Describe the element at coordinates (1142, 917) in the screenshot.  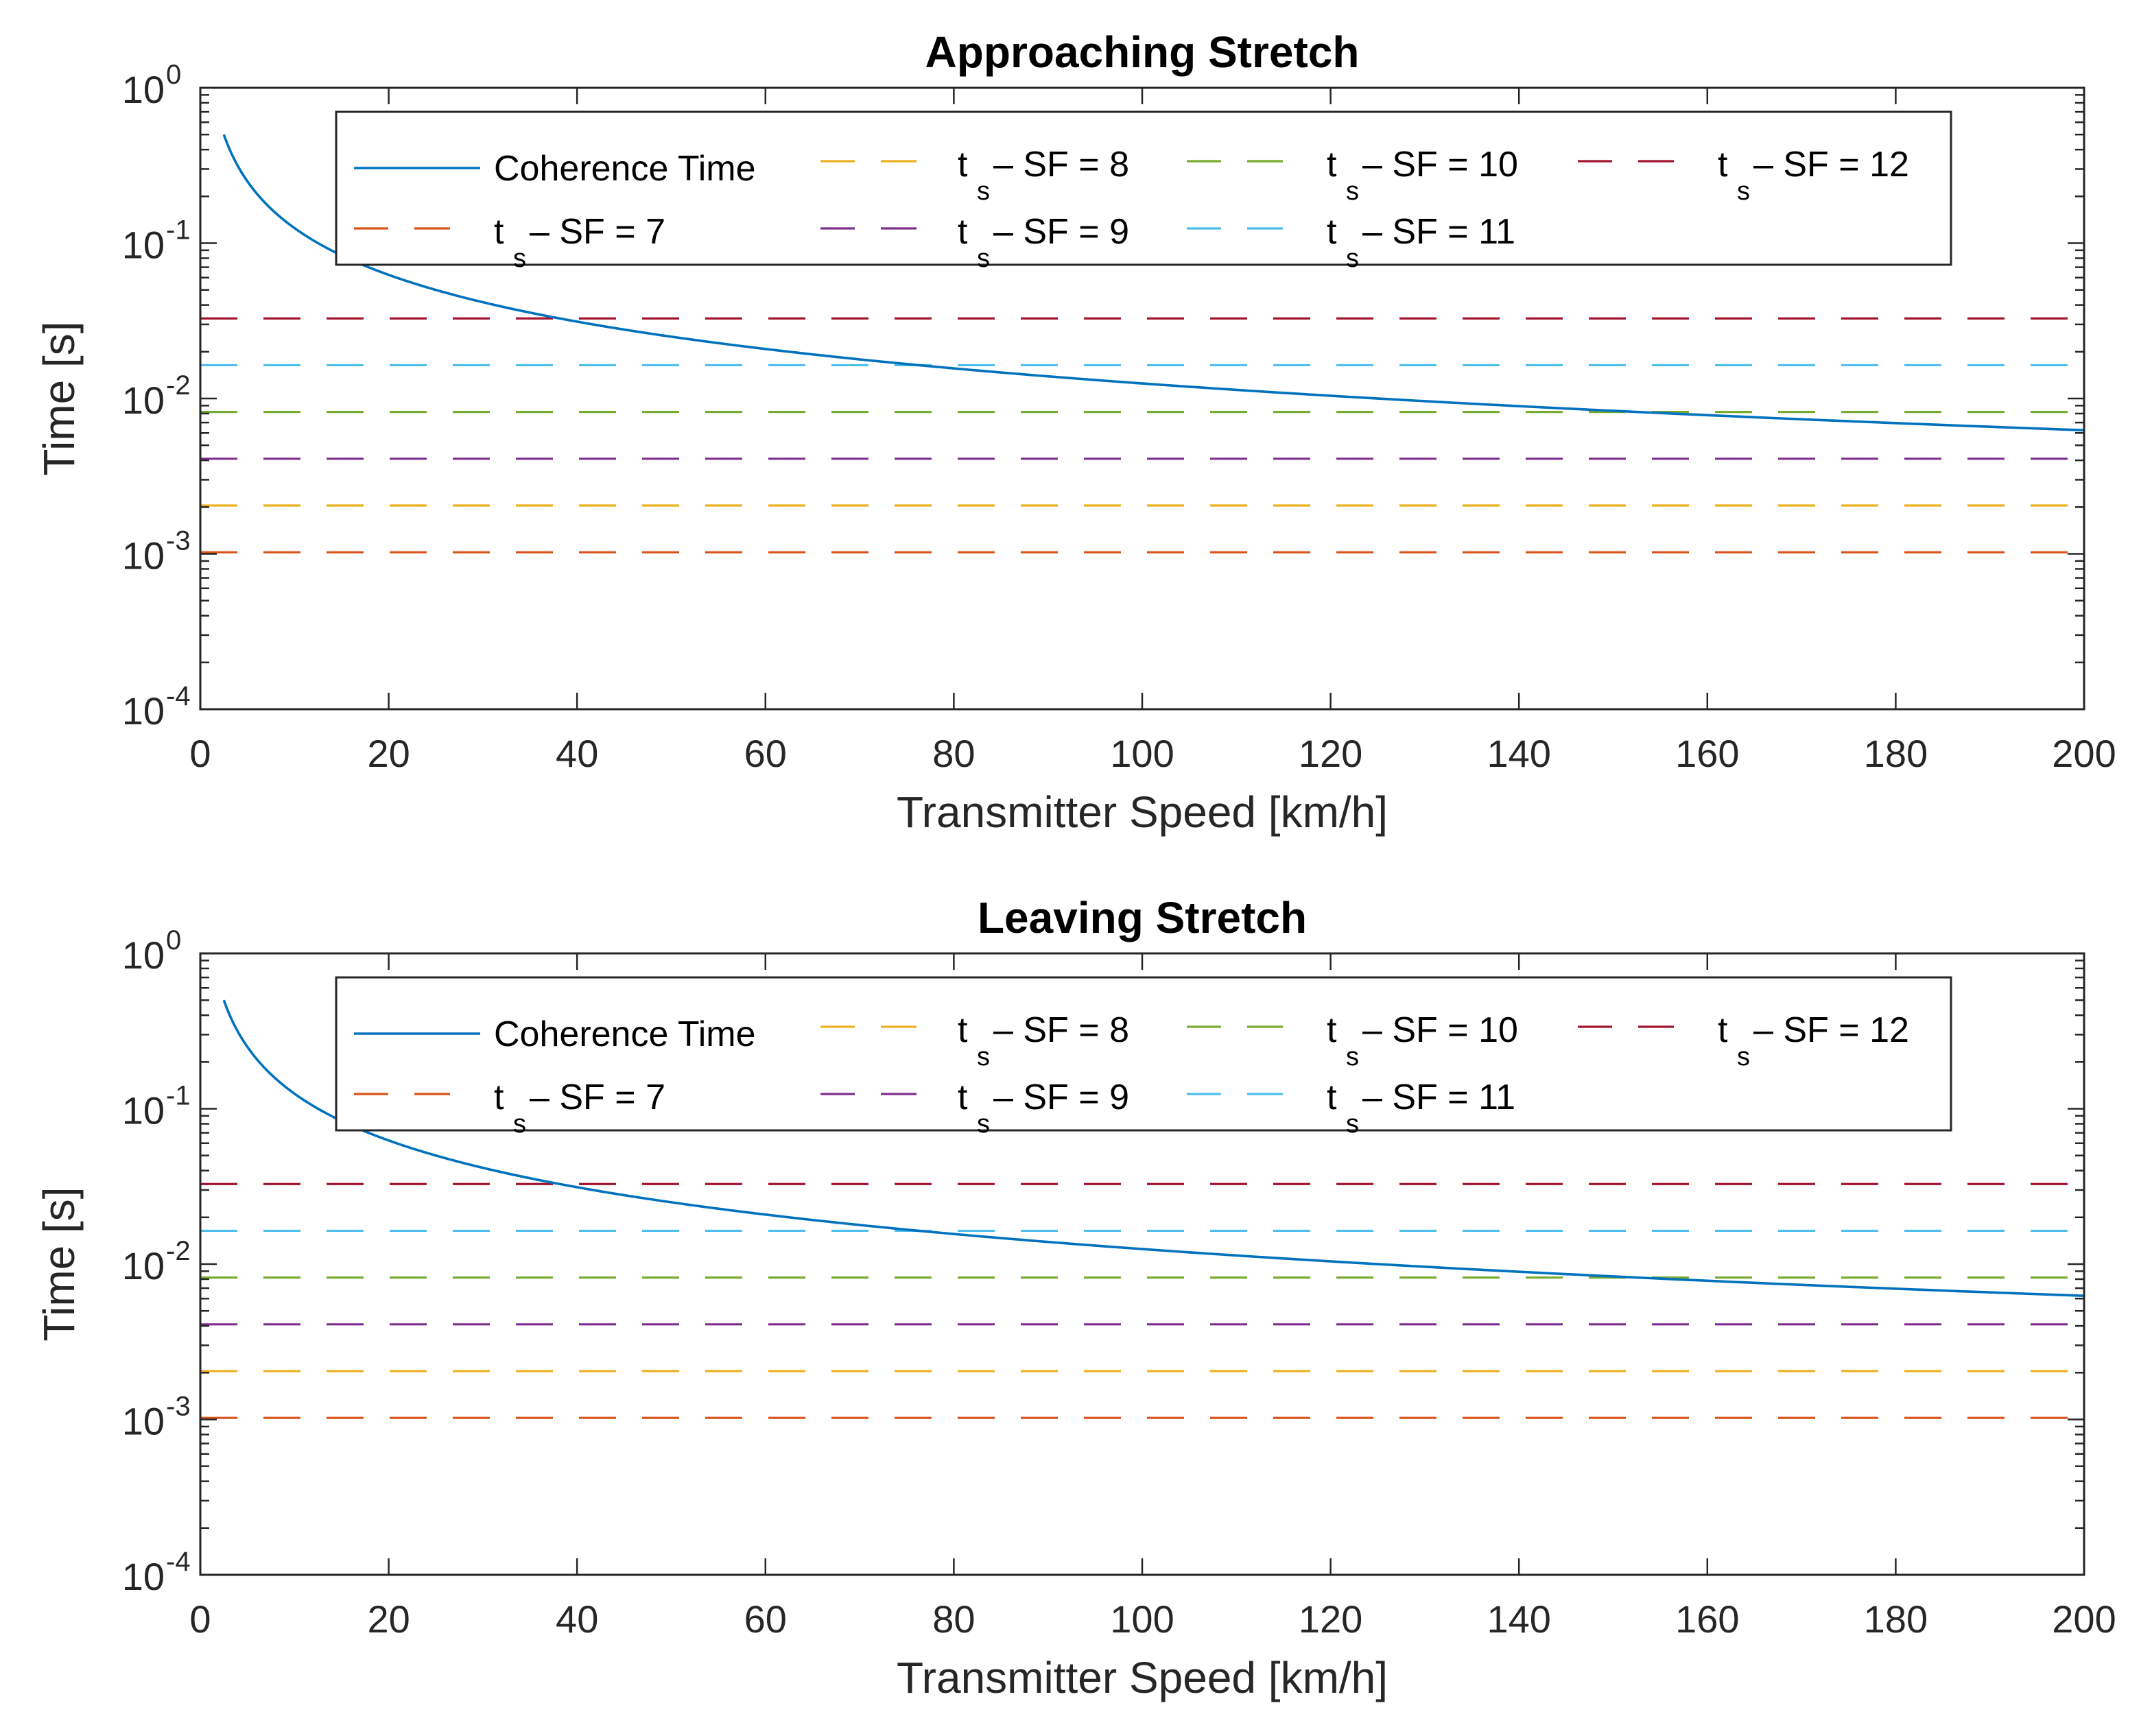
I see `chart-title: Leaving Stretch` at that location.